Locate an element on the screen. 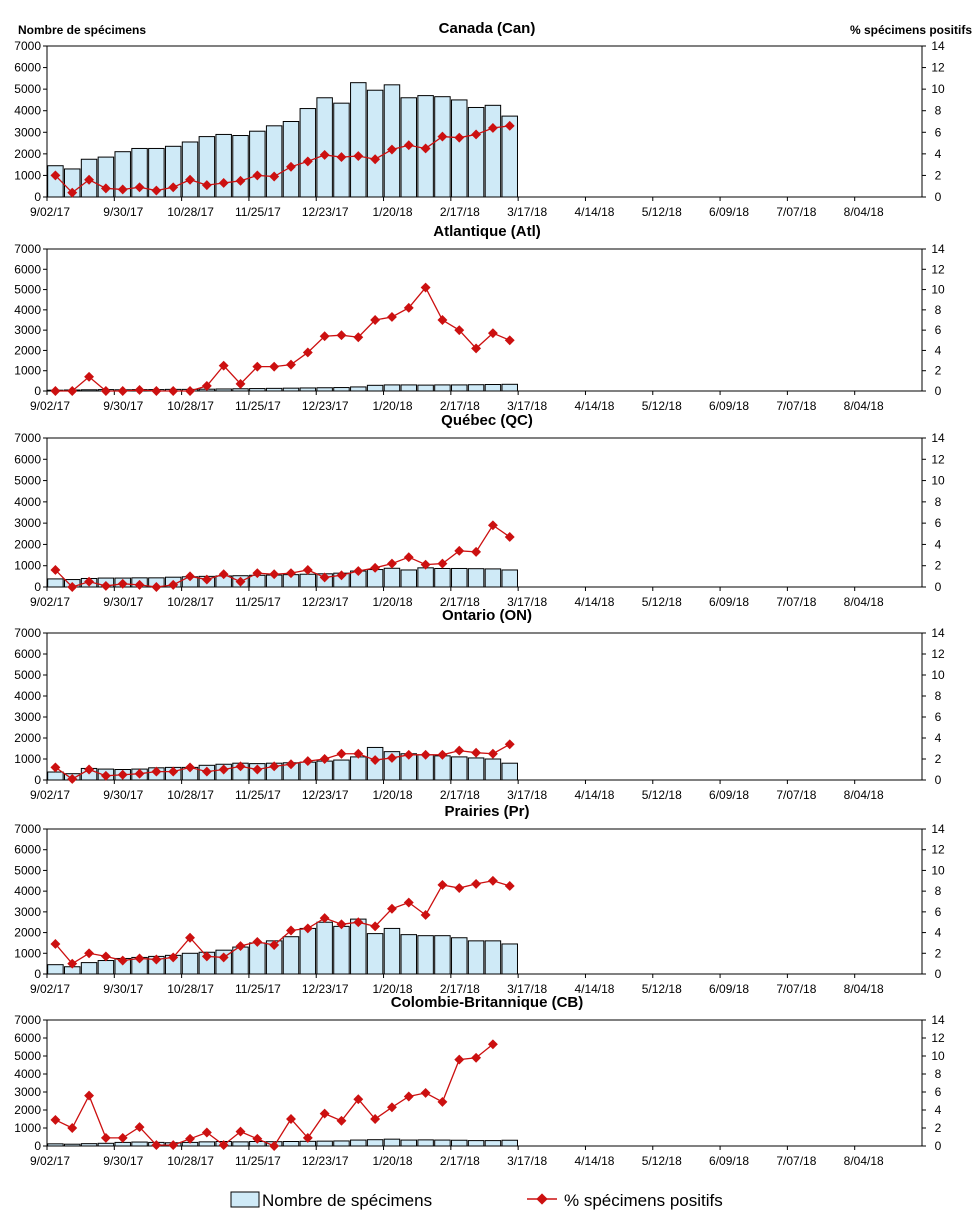 Image resolution: width=979 pixels, height=1227 pixels. x-tick-label: 6/09/18 is located at coordinates (729, 1161).